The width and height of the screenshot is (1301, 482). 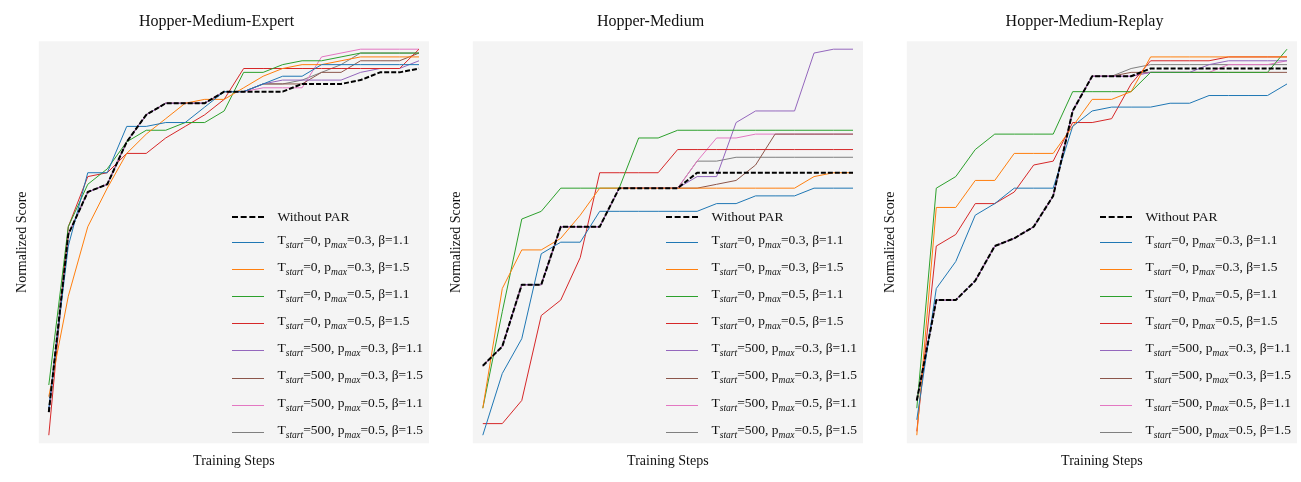 What do you see at coordinates (216, 20) in the screenshot?
I see `chart-title: Hopper-Medium-Expert` at bounding box center [216, 20].